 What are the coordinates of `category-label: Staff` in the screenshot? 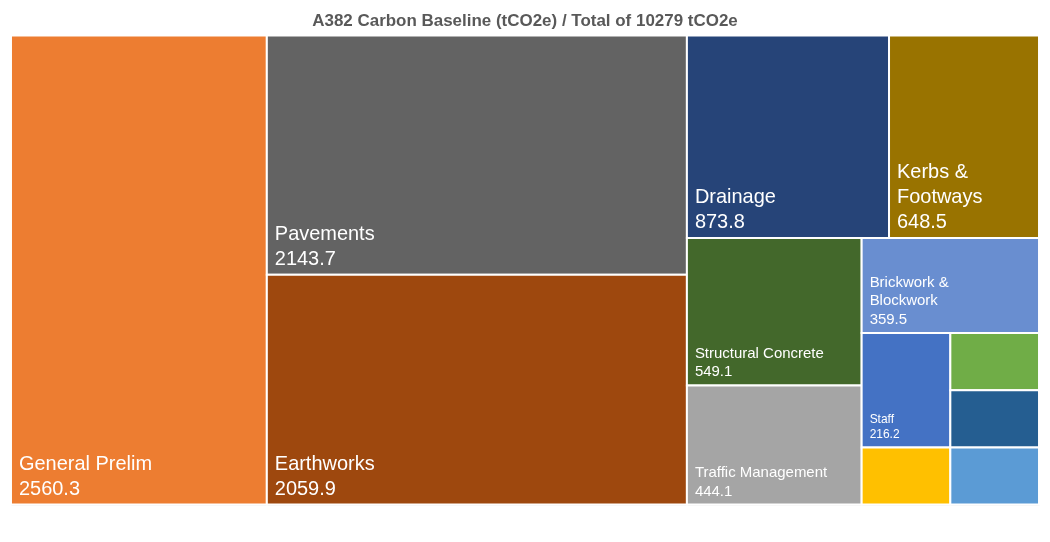 It's located at (882, 419).